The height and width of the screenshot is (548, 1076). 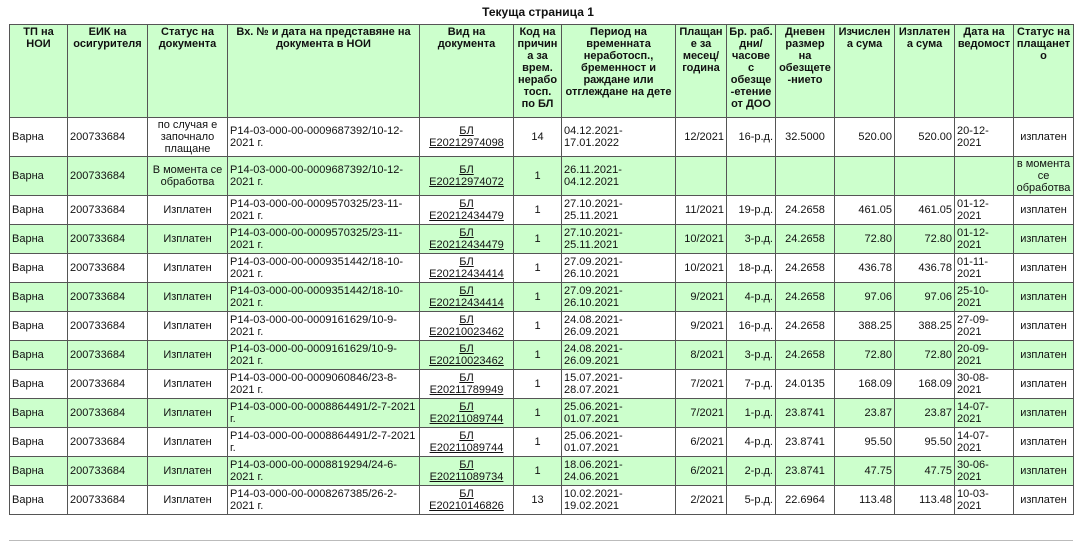 I want to click on document-link: БЛ Е20211789949, so click(x=466, y=384).